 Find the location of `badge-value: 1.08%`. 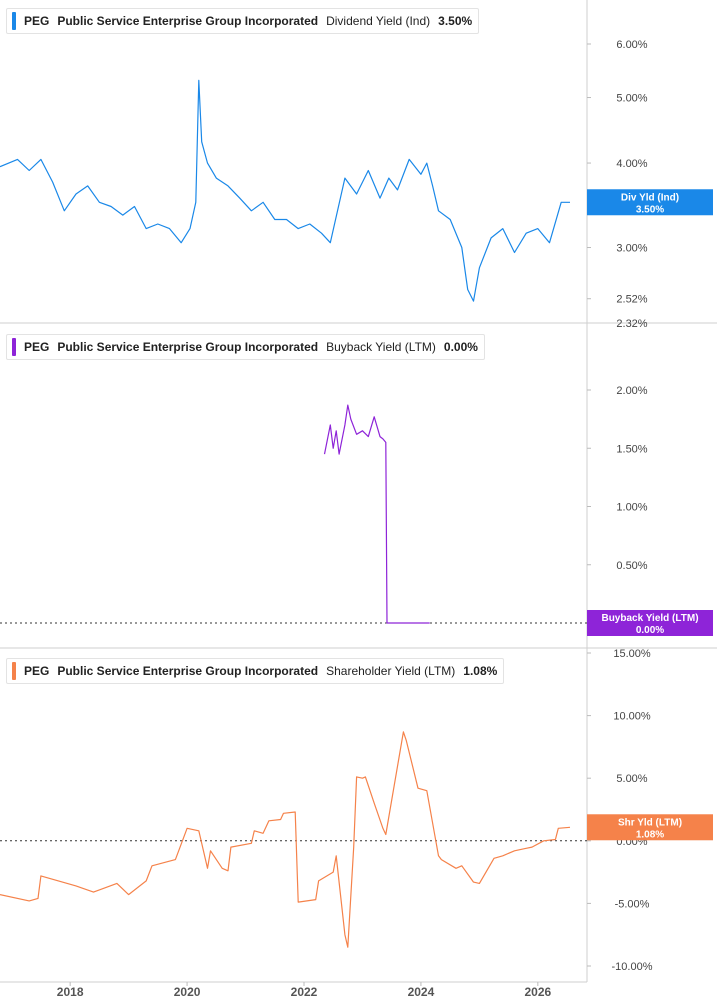

badge-value: 1.08% is located at coordinates (650, 834).